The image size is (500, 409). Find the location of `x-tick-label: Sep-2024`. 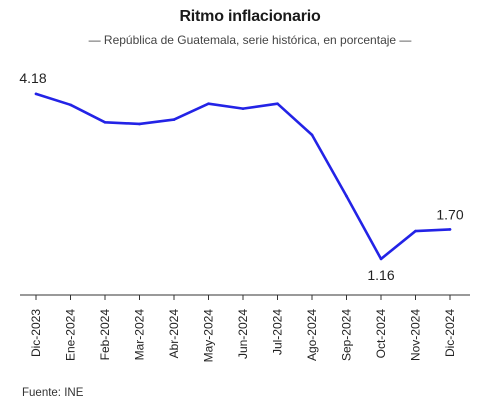

x-tick-label: Sep-2024 is located at coordinates (347, 335).